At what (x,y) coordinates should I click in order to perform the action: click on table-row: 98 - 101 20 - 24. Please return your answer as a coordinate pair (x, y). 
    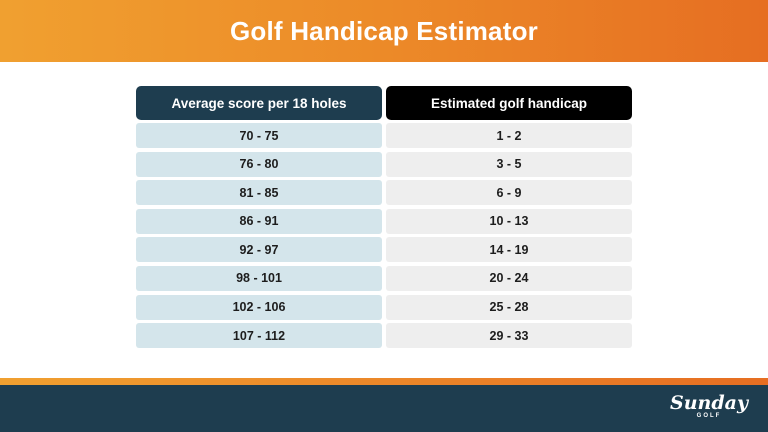
    Looking at the image, I should click on (384, 278).